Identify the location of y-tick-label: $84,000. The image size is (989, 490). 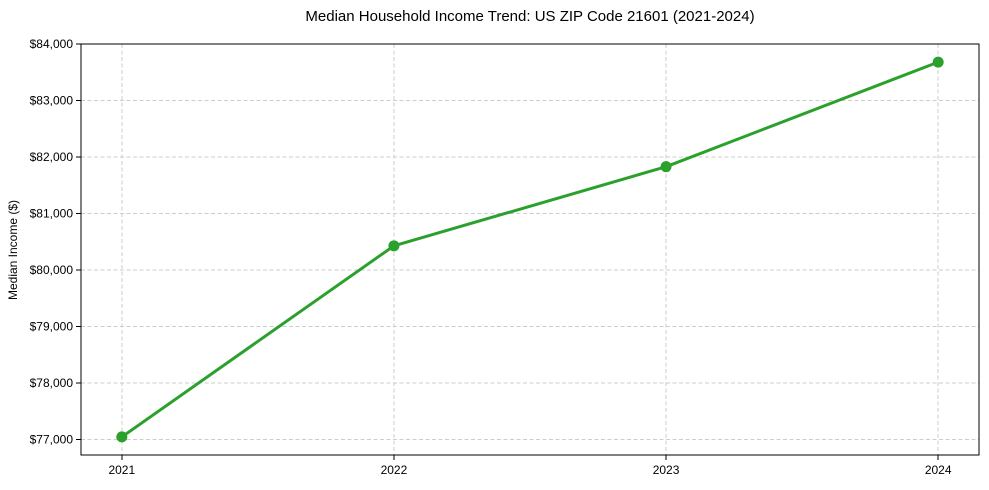
(52, 44).